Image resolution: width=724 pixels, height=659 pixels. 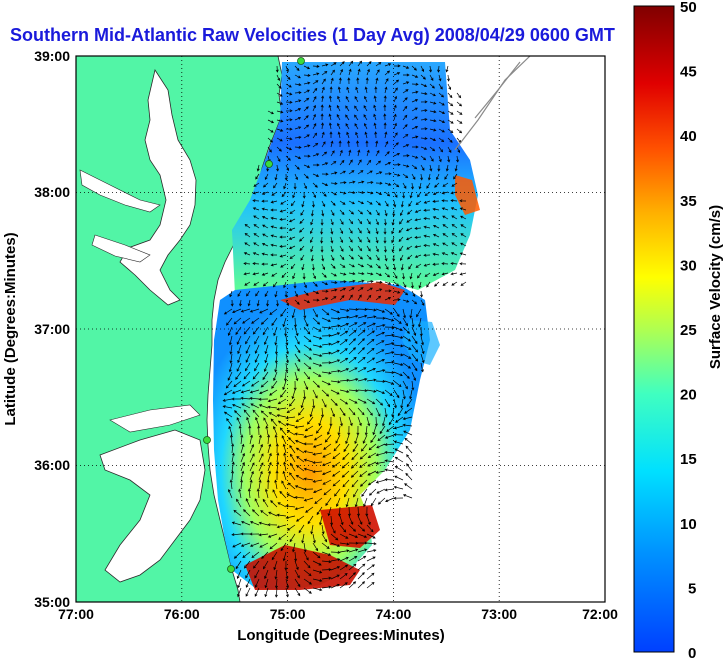 I want to click on pamlico-sound, so click(x=152, y=506).